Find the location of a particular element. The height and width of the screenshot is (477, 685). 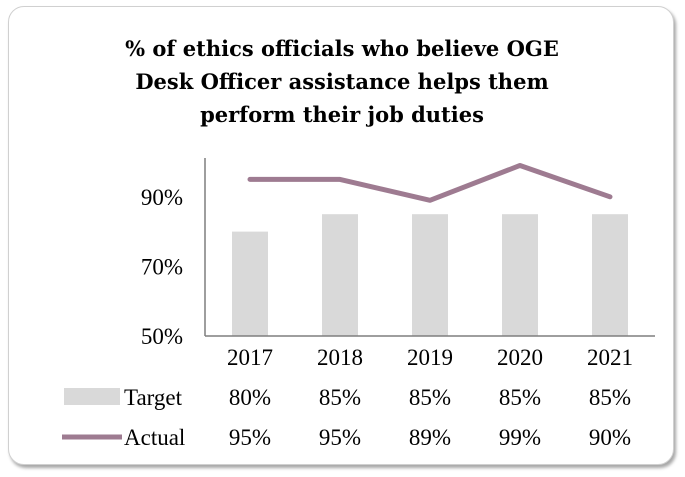

x-tick-label: 2019 is located at coordinates (430, 357).